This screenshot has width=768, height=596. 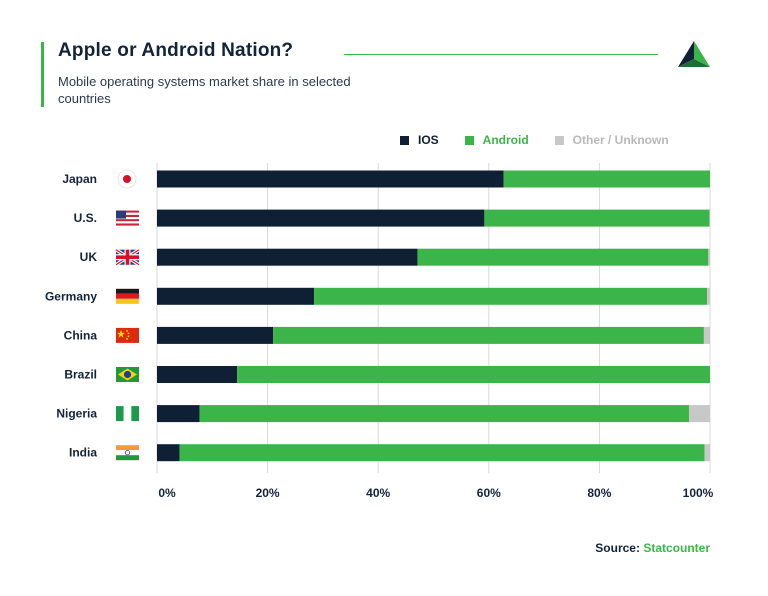 What do you see at coordinates (71, 296) in the screenshot?
I see `category-label: Germany` at bounding box center [71, 296].